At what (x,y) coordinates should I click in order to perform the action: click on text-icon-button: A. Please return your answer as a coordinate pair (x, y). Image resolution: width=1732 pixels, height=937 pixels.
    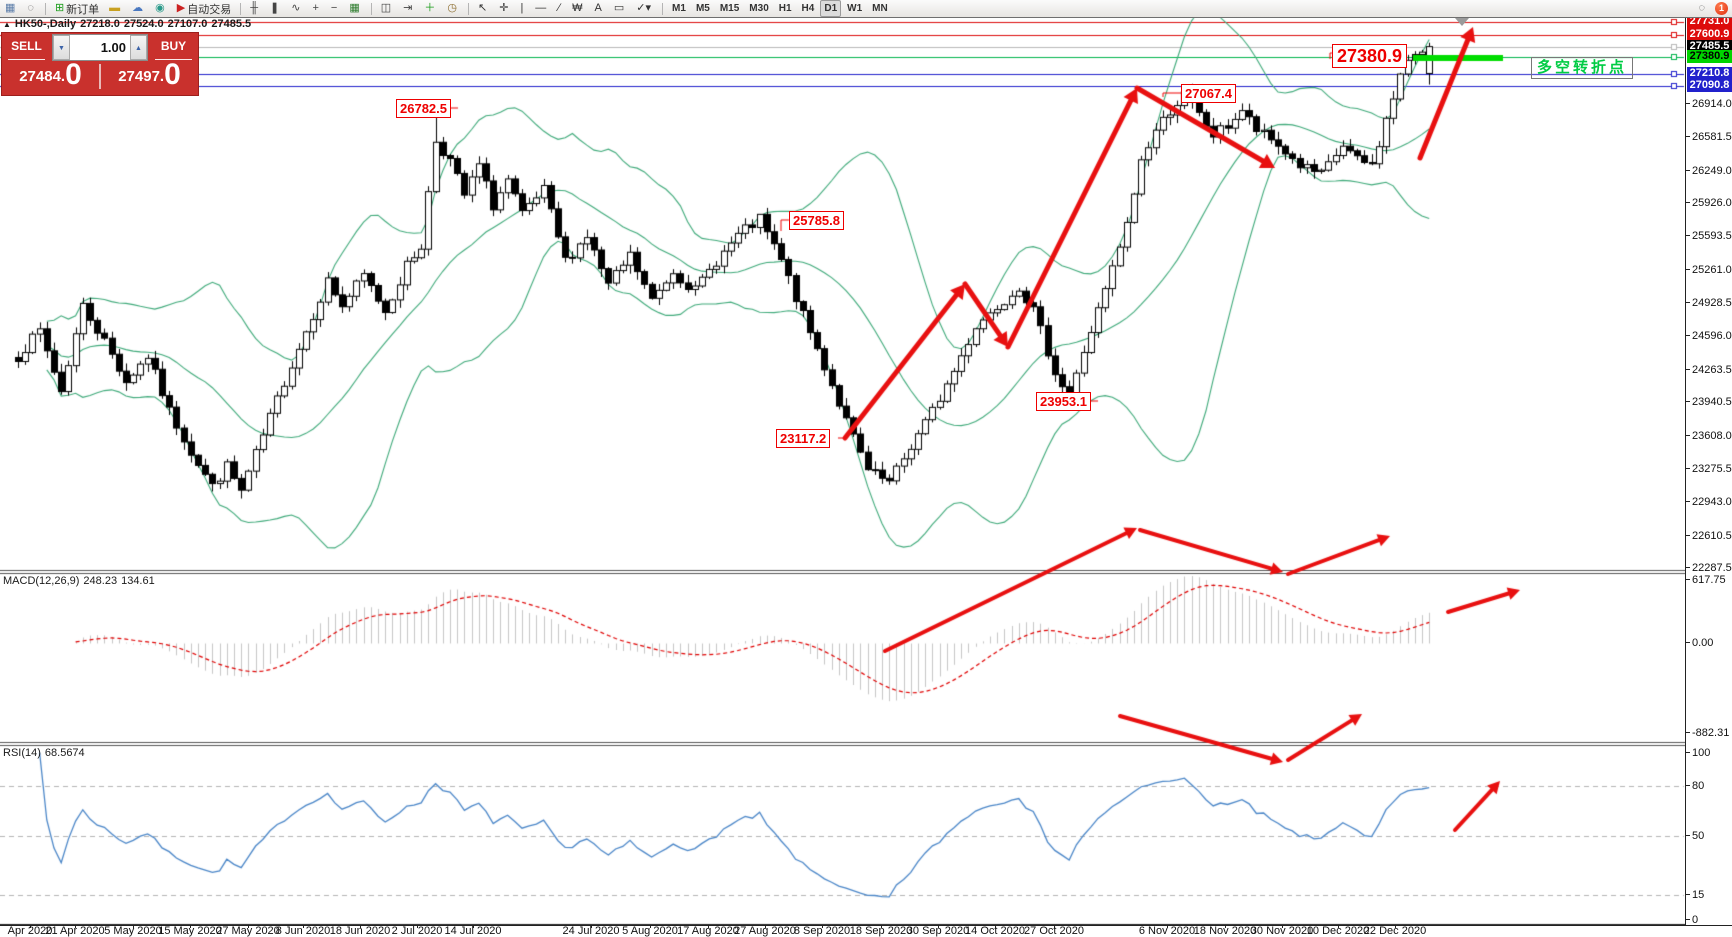
    Looking at the image, I should click on (599, 8).